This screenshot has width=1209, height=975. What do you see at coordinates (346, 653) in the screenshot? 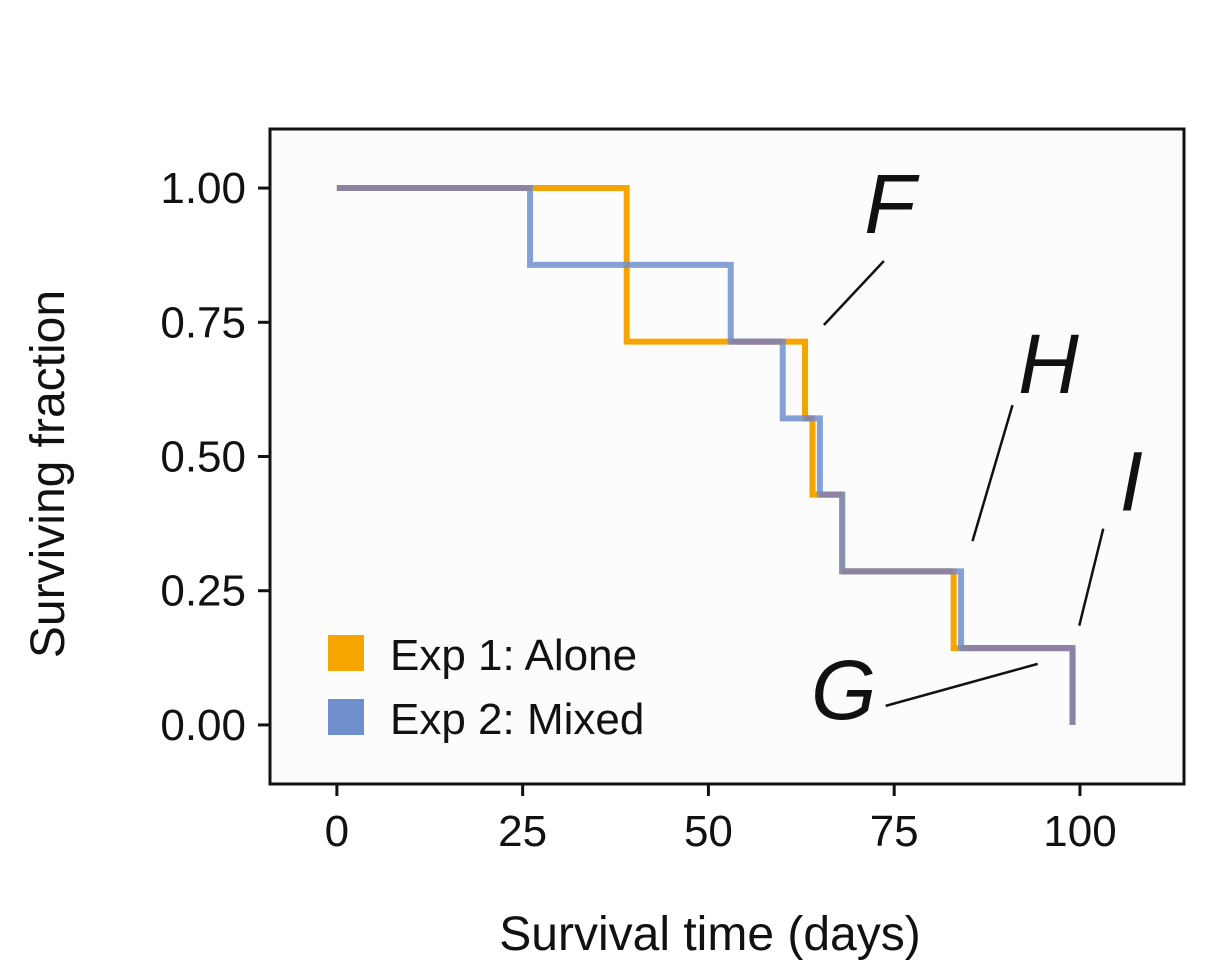
I see `legend-swatch-exp1` at bounding box center [346, 653].